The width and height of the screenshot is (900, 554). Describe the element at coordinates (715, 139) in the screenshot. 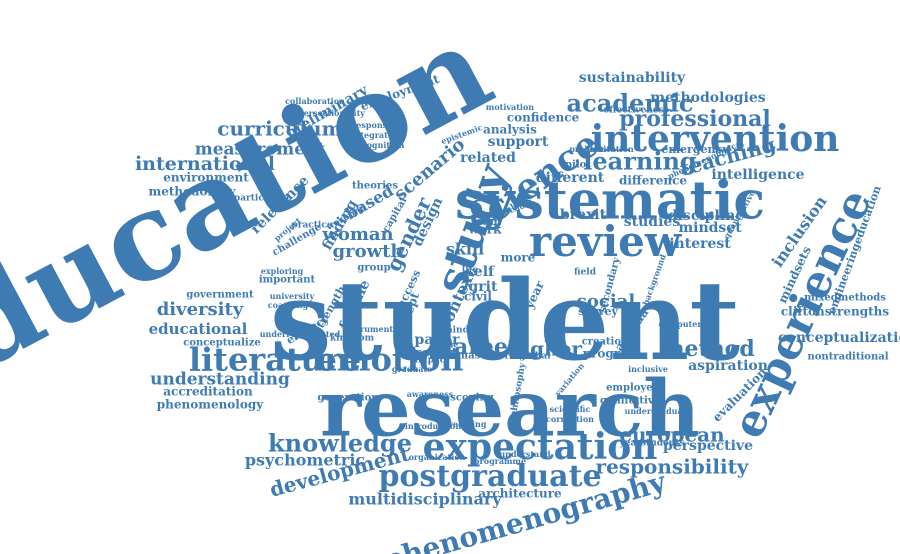

I see `word-intervention: intervention` at that location.